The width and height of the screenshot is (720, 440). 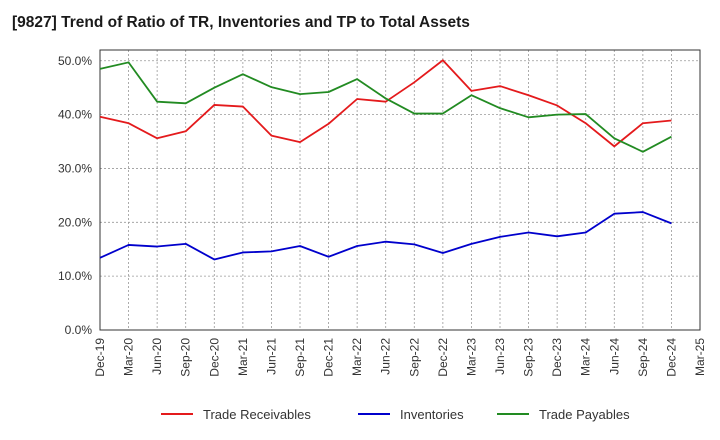 What do you see at coordinates (79, 330) in the screenshot?
I see `y-tick-label: 0.0%` at bounding box center [79, 330].